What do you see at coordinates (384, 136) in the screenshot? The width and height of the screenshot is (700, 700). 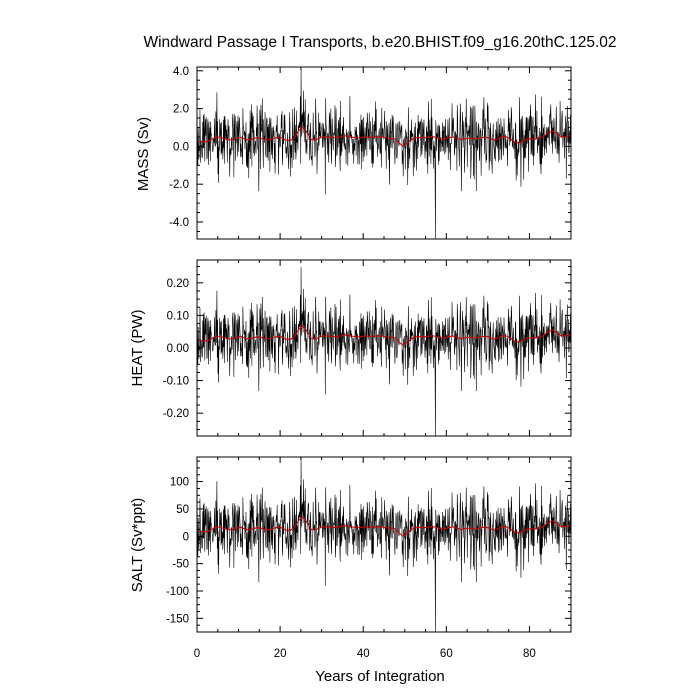 I see `mass-annual-mean-line` at bounding box center [384, 136].